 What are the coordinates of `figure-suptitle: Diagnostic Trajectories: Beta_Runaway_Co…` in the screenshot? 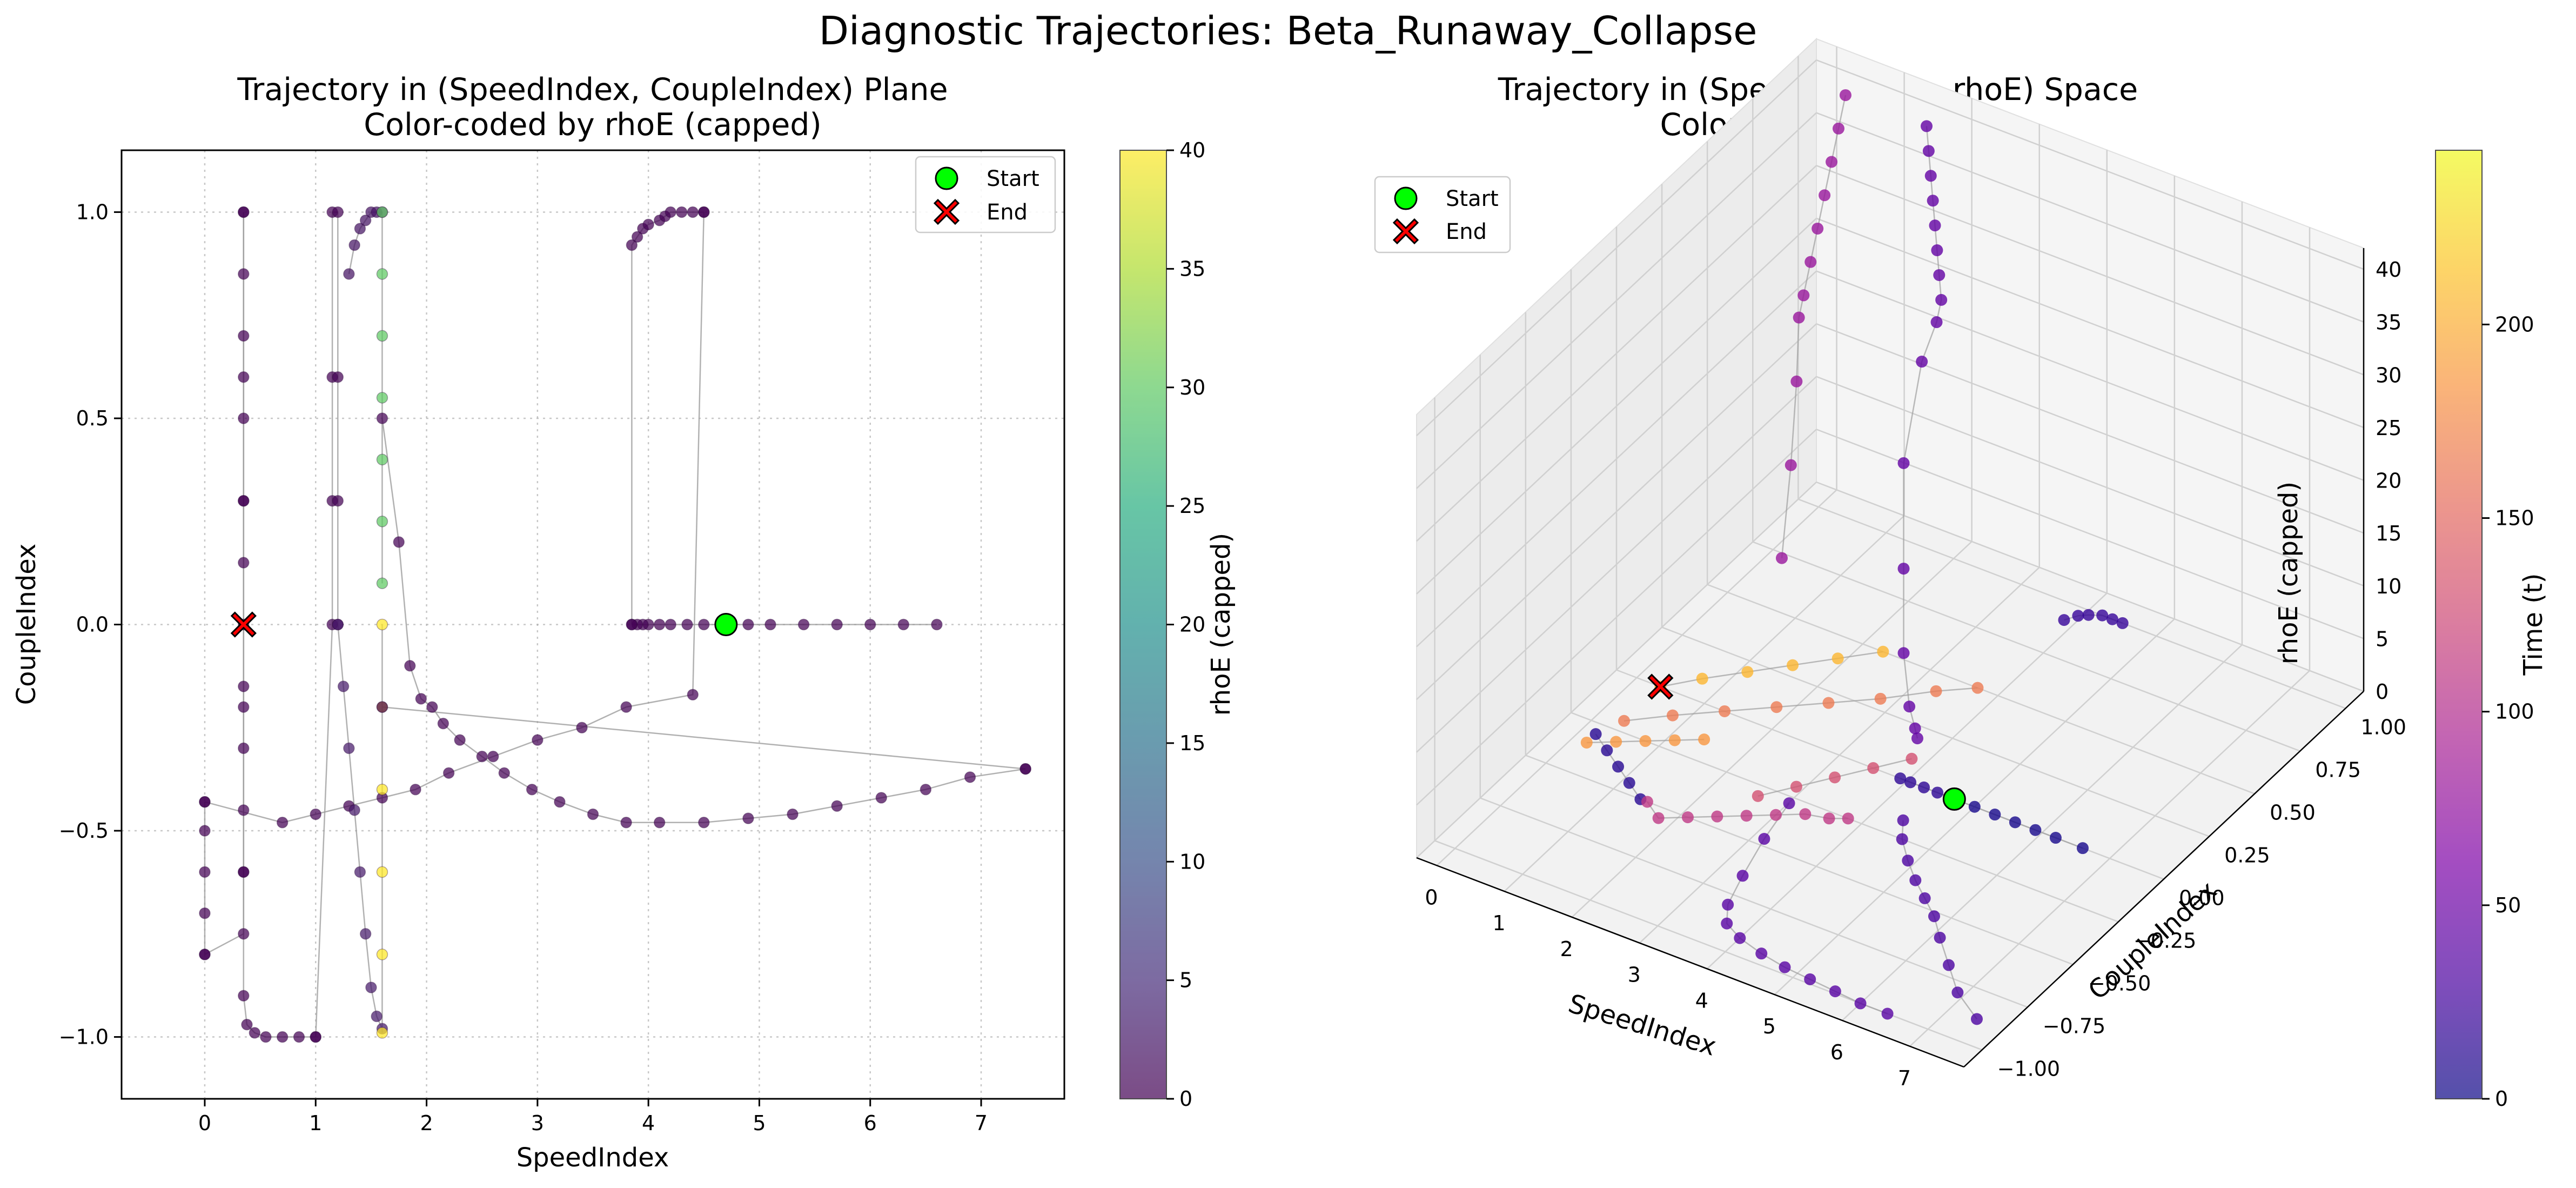 It's located at (1288, 31).